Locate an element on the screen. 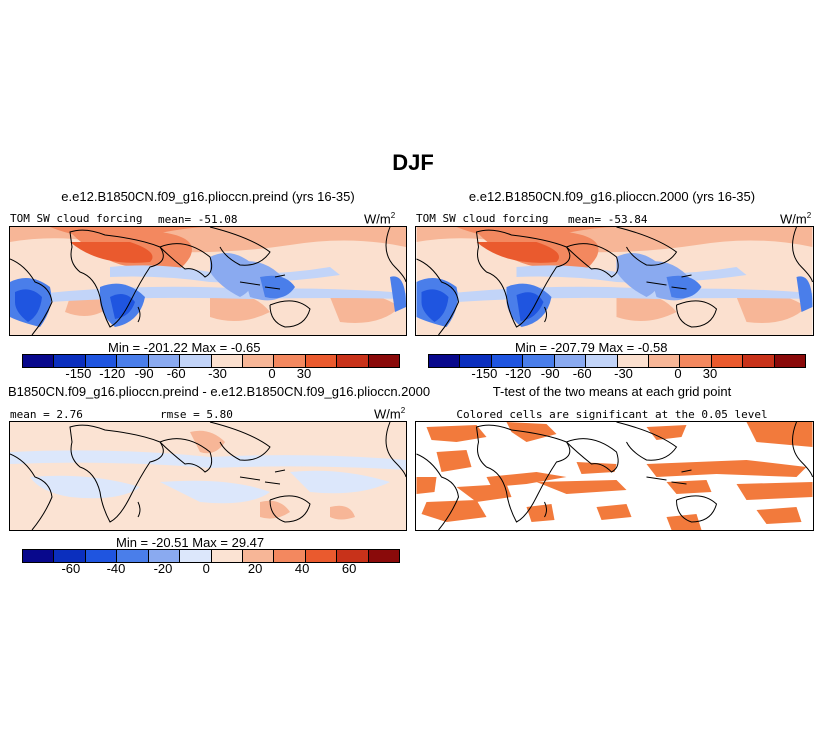 This screenshot has height=733, width=826. mean-label-2000: mean= -53.84 is located at coordinates (608, 219).